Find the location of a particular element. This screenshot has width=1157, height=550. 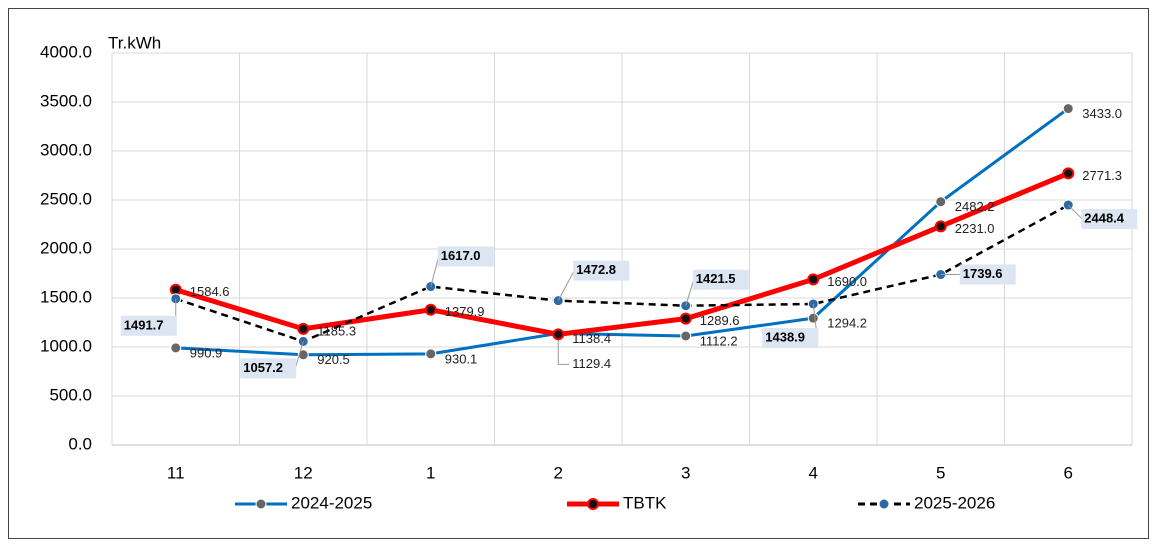

value-label: 1491.7 is located at coordinates (144, 324).